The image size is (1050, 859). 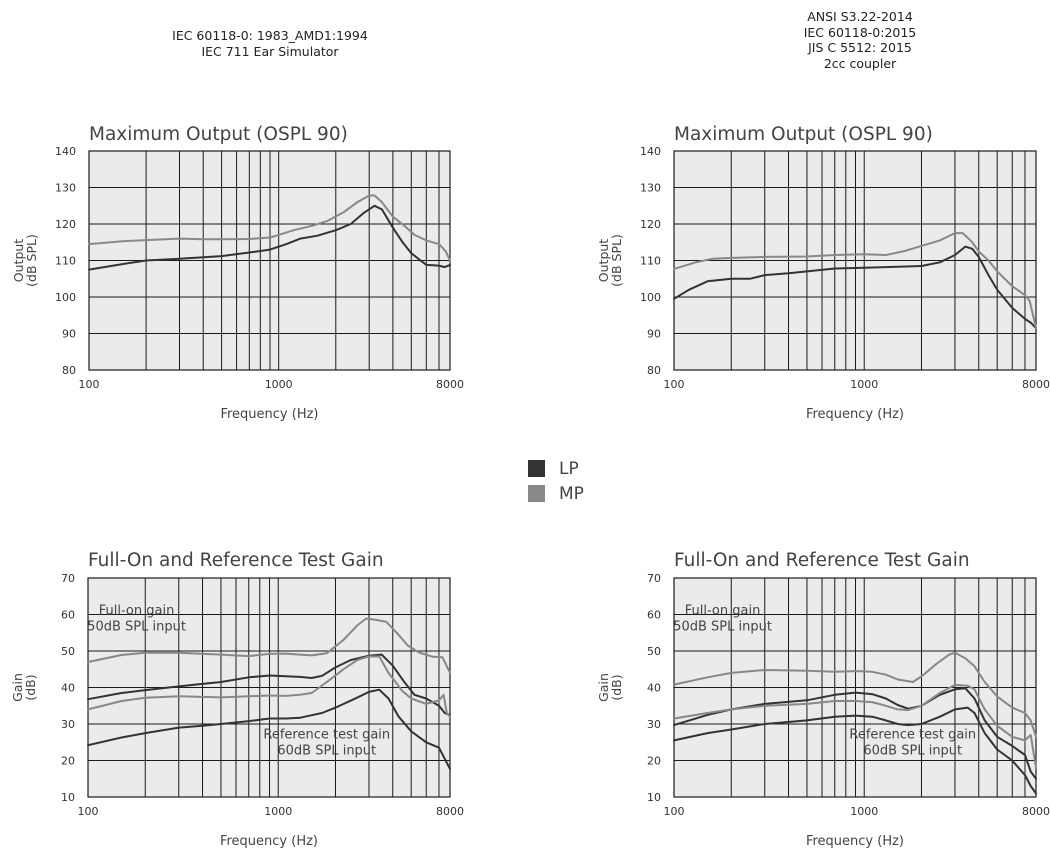 What do you see at coordinates (270, 51) in the screenshot?
I see `standard-line: IEC 711 Ear Simulator` at bounding box center [270, 51].